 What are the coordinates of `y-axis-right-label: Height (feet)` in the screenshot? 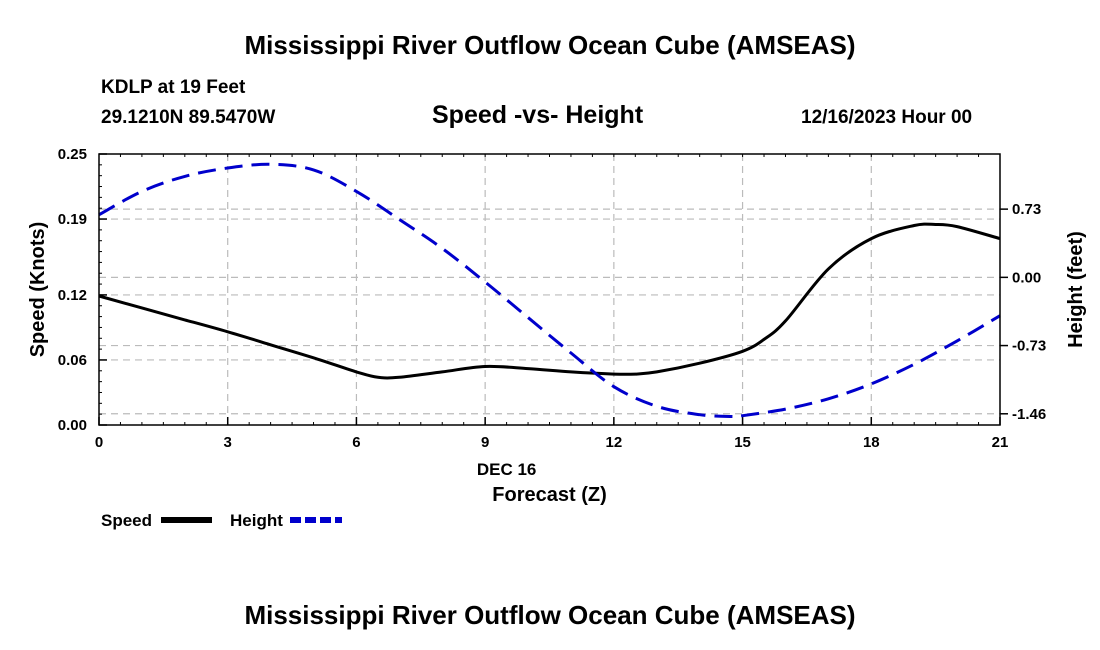 It's located at (1076, 289).